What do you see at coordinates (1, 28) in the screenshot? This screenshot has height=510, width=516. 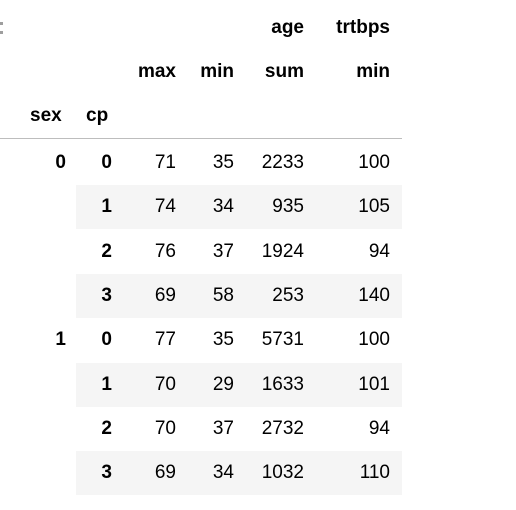 I see `cell-gutter-marker` at bounding box center [1, 28].